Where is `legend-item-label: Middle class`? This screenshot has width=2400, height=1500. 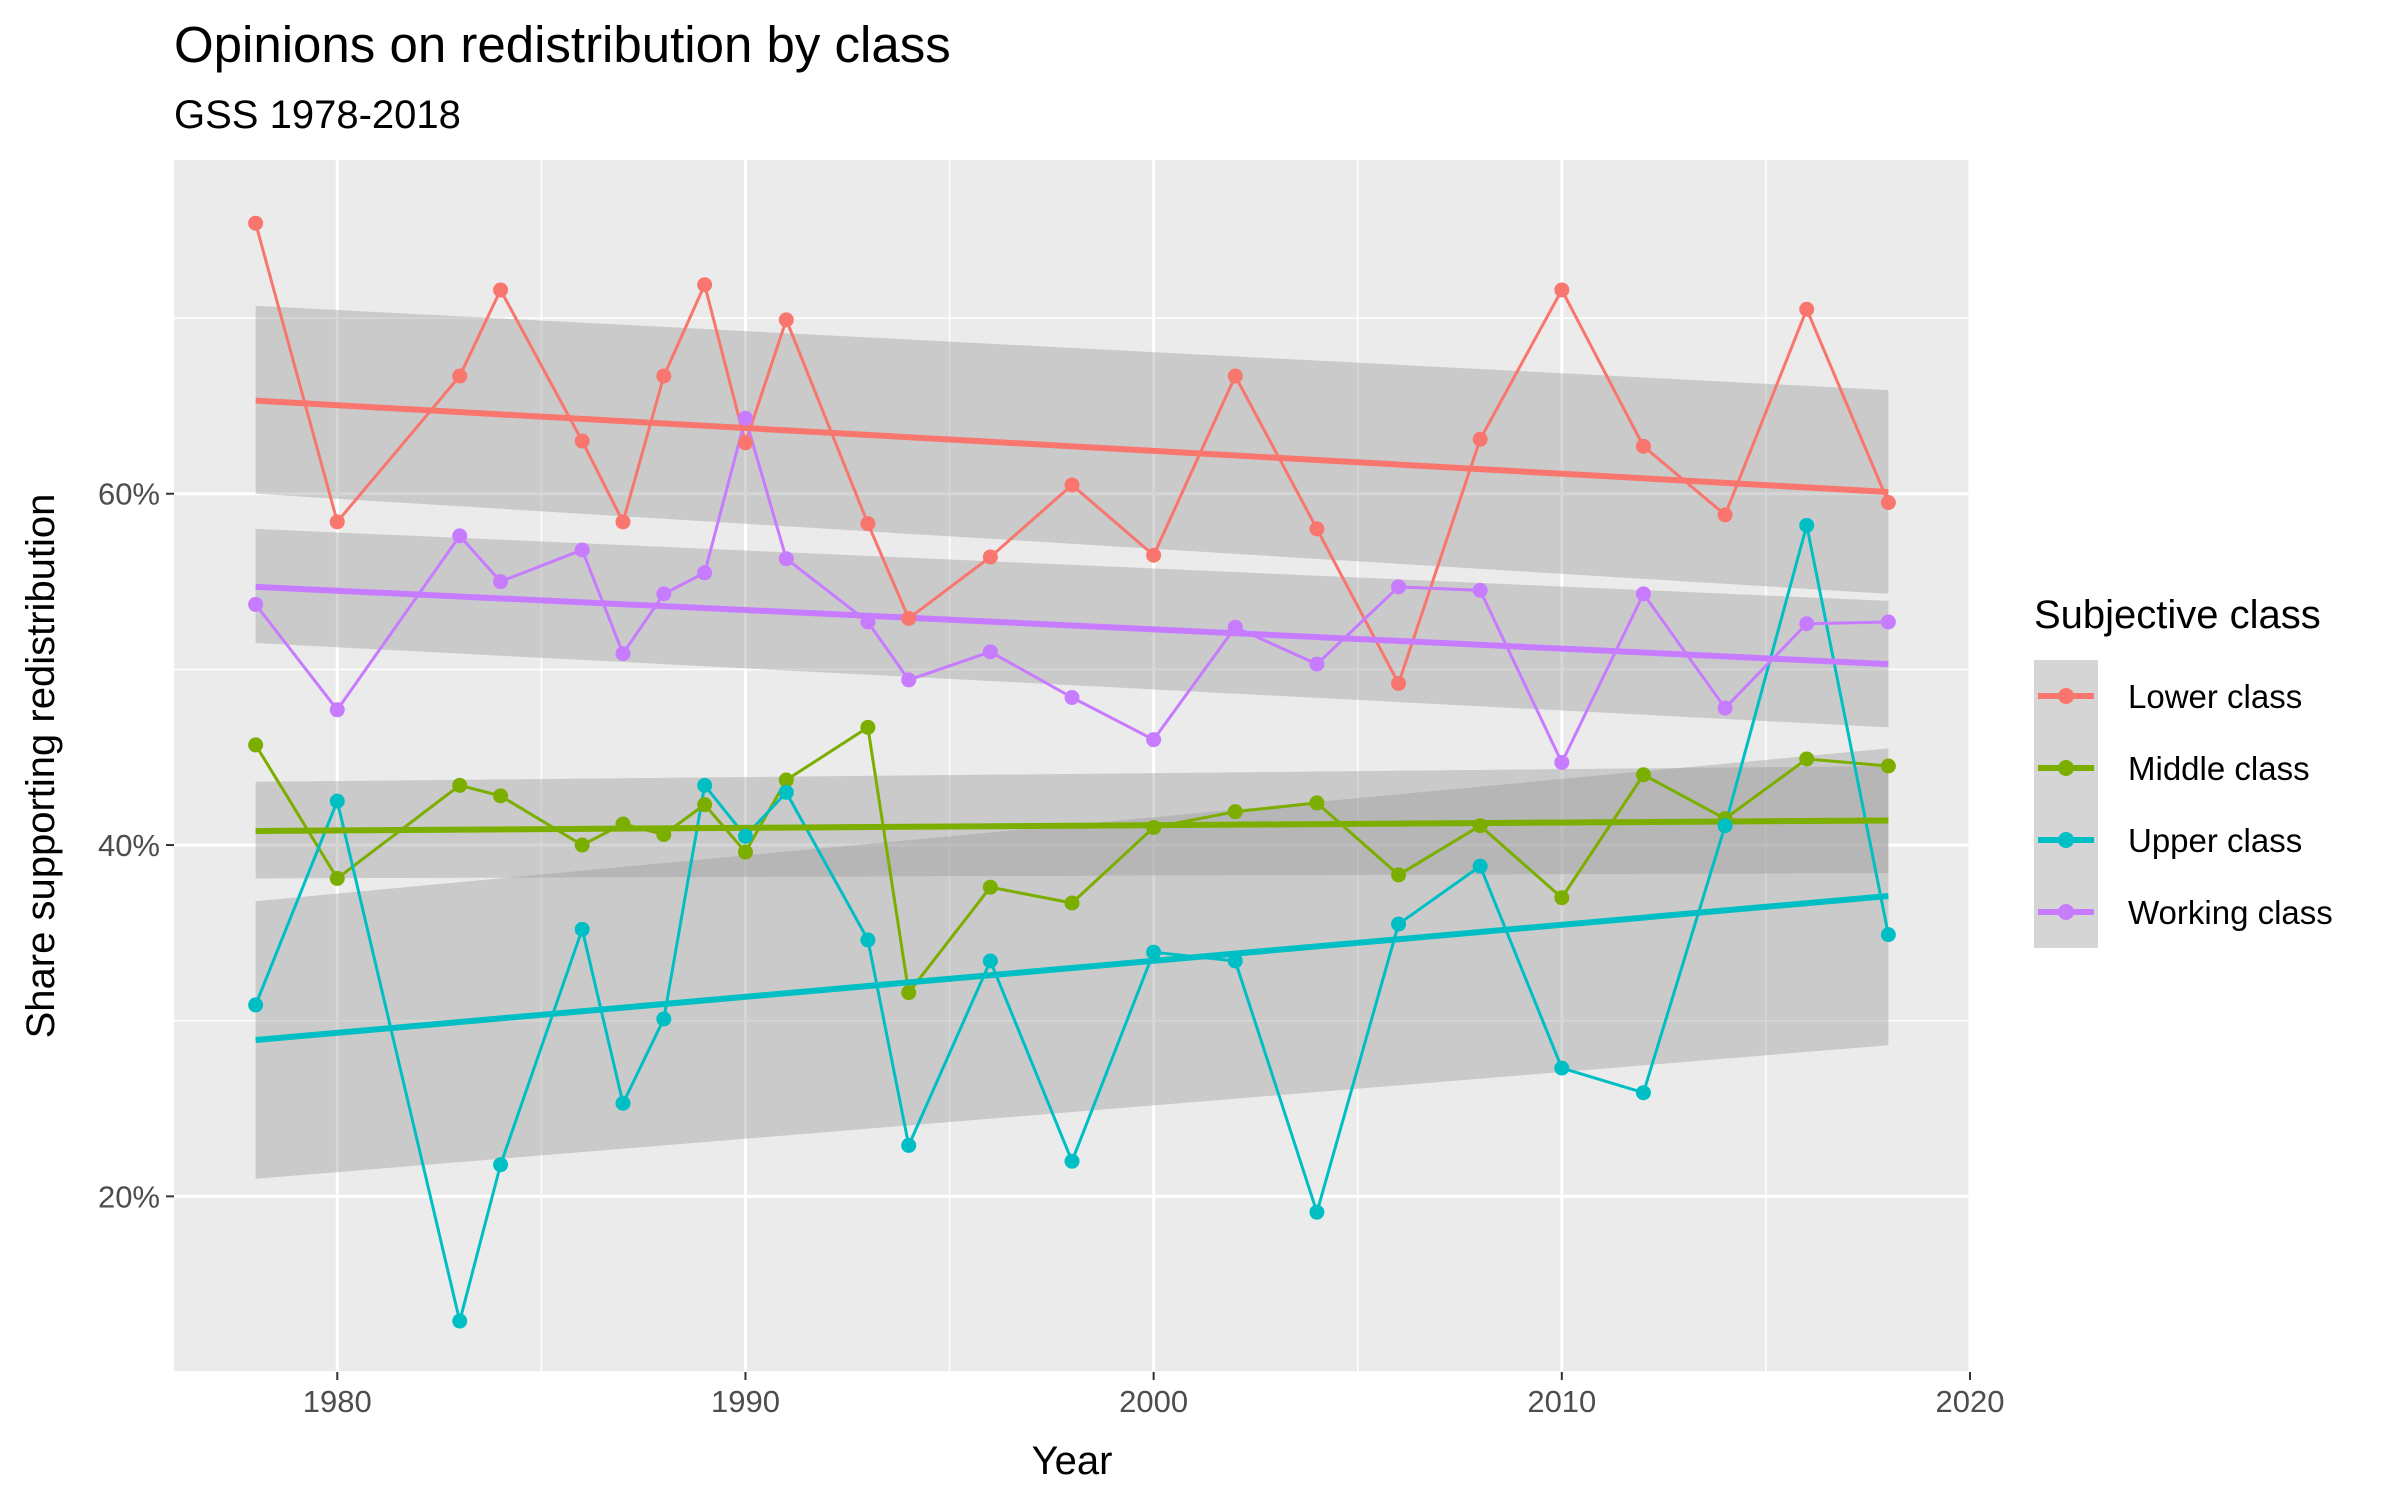
legend-item-label: Middle class is located at coordinates (2219, 768).